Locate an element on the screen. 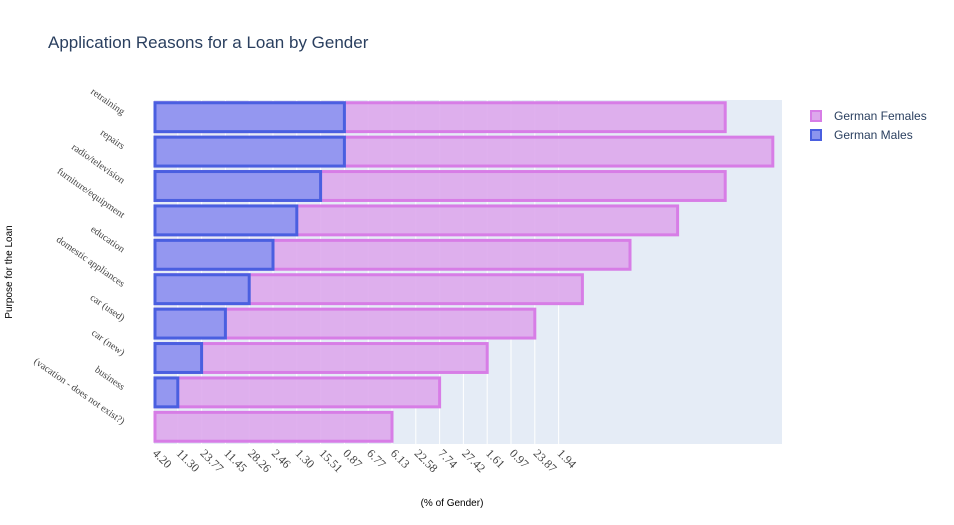  legend-swatch-males is located at coordinates (816, 134).